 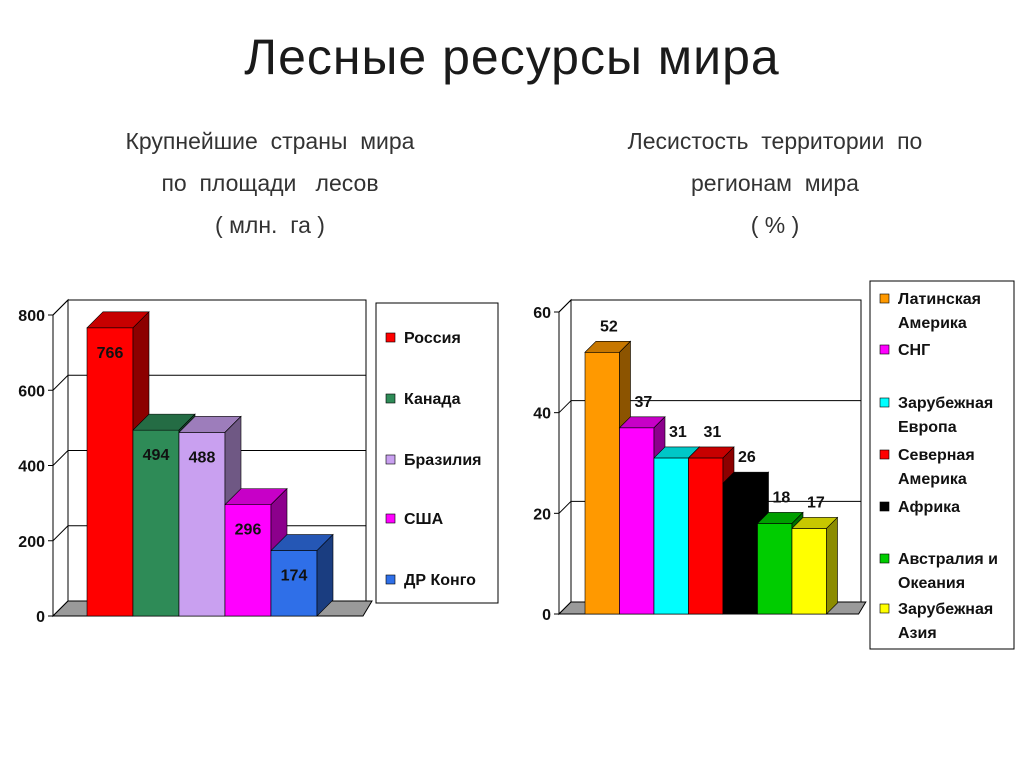 What do you see at coordinates (948, 559) in the screenshot?
I see `legend-label: Австралия и` at bounding box center [948, 559].